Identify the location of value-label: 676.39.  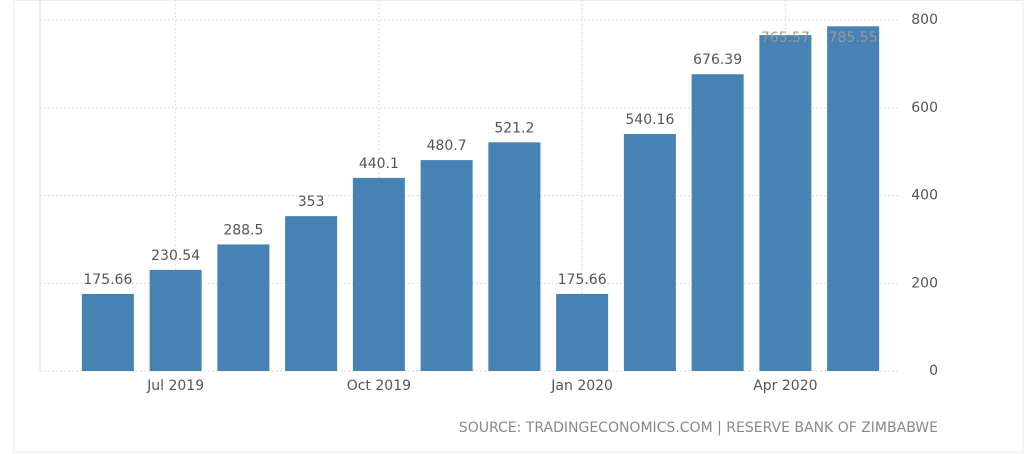
(717, 60).